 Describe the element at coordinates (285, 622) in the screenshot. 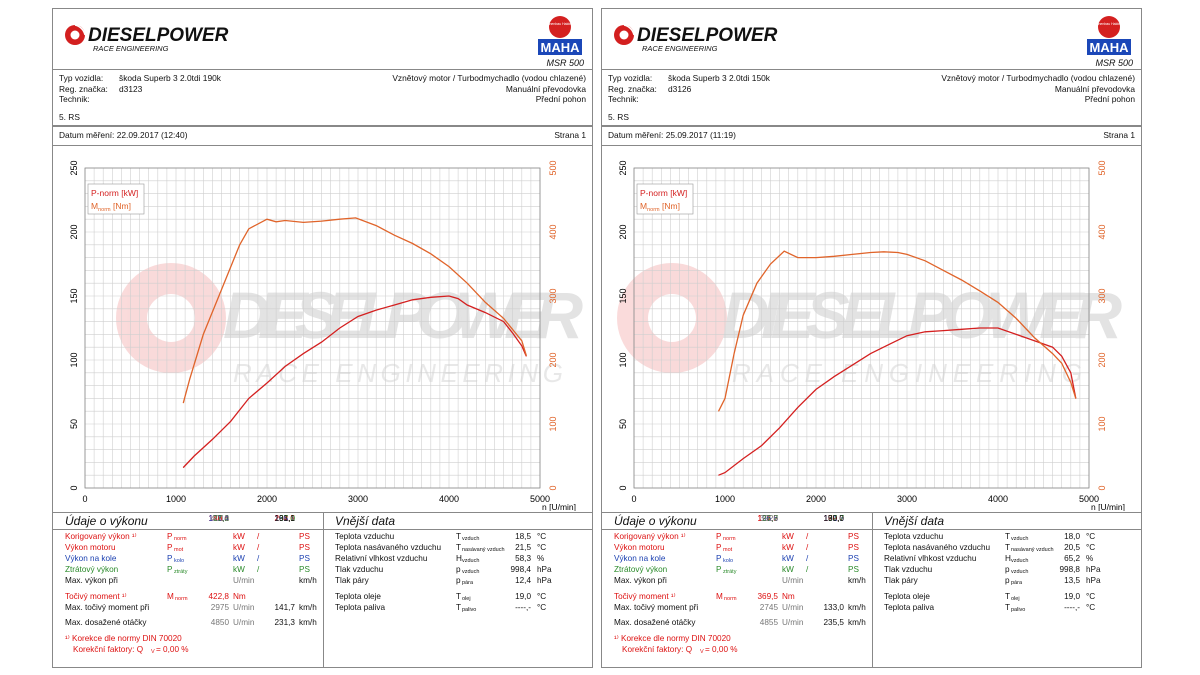

I see `rpm-max-speed: 231,3` at that location.